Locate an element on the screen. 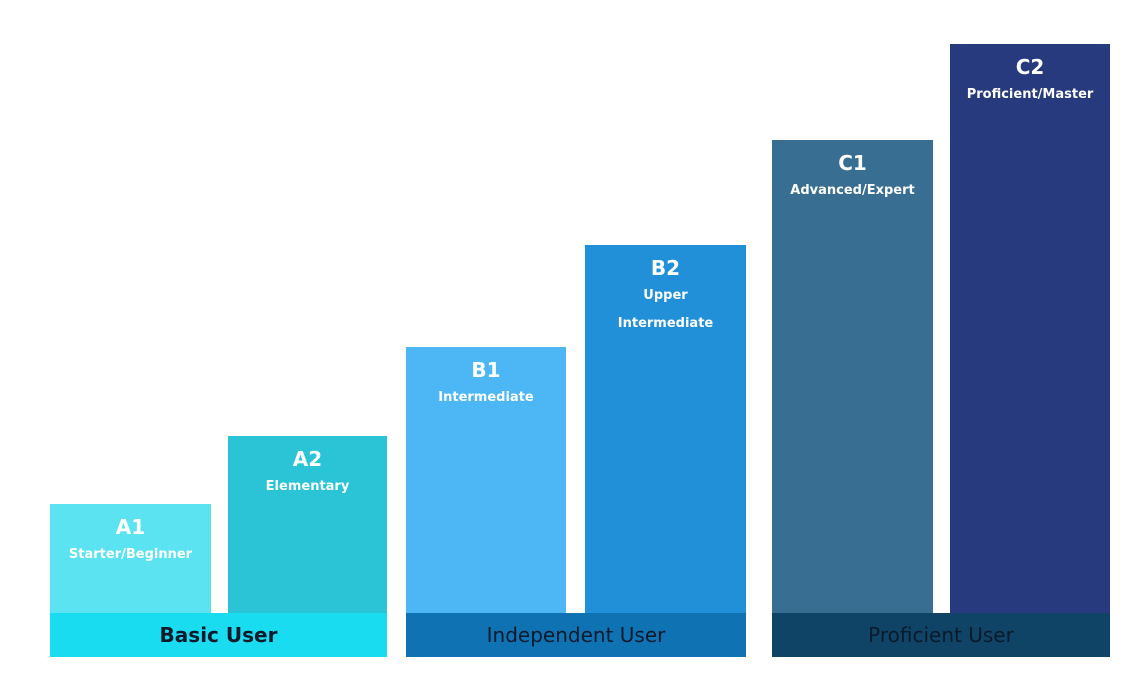  level-code: C1 is located at coordinates (852, 163).